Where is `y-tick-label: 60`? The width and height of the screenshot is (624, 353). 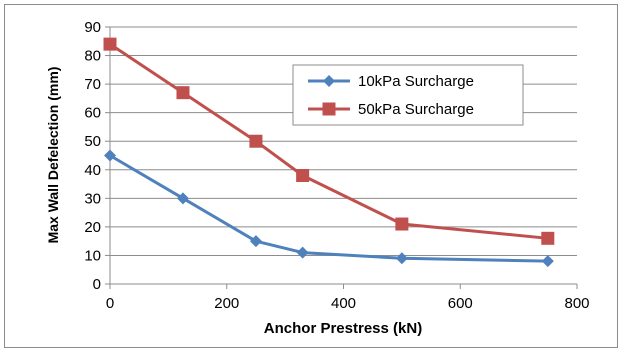 y-tick-label: 60 is located at coordinates (92, 113).